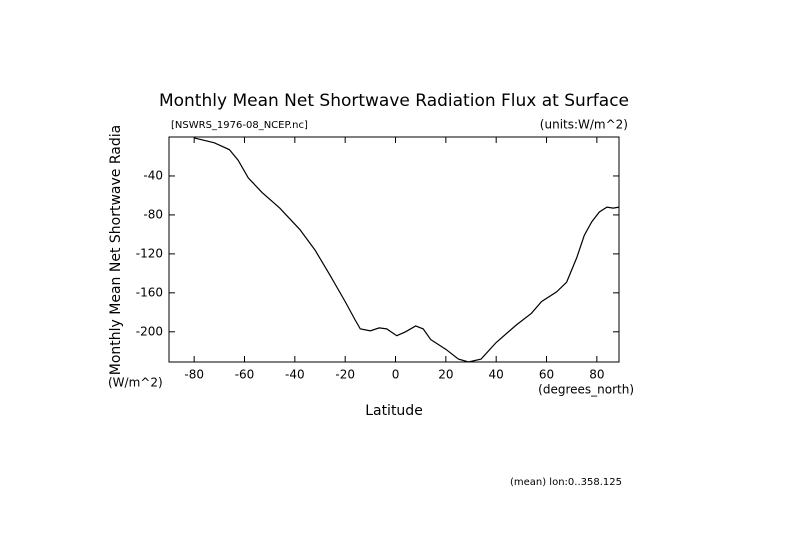  I want to click on x-tick-label: -80, so click(194, 375).